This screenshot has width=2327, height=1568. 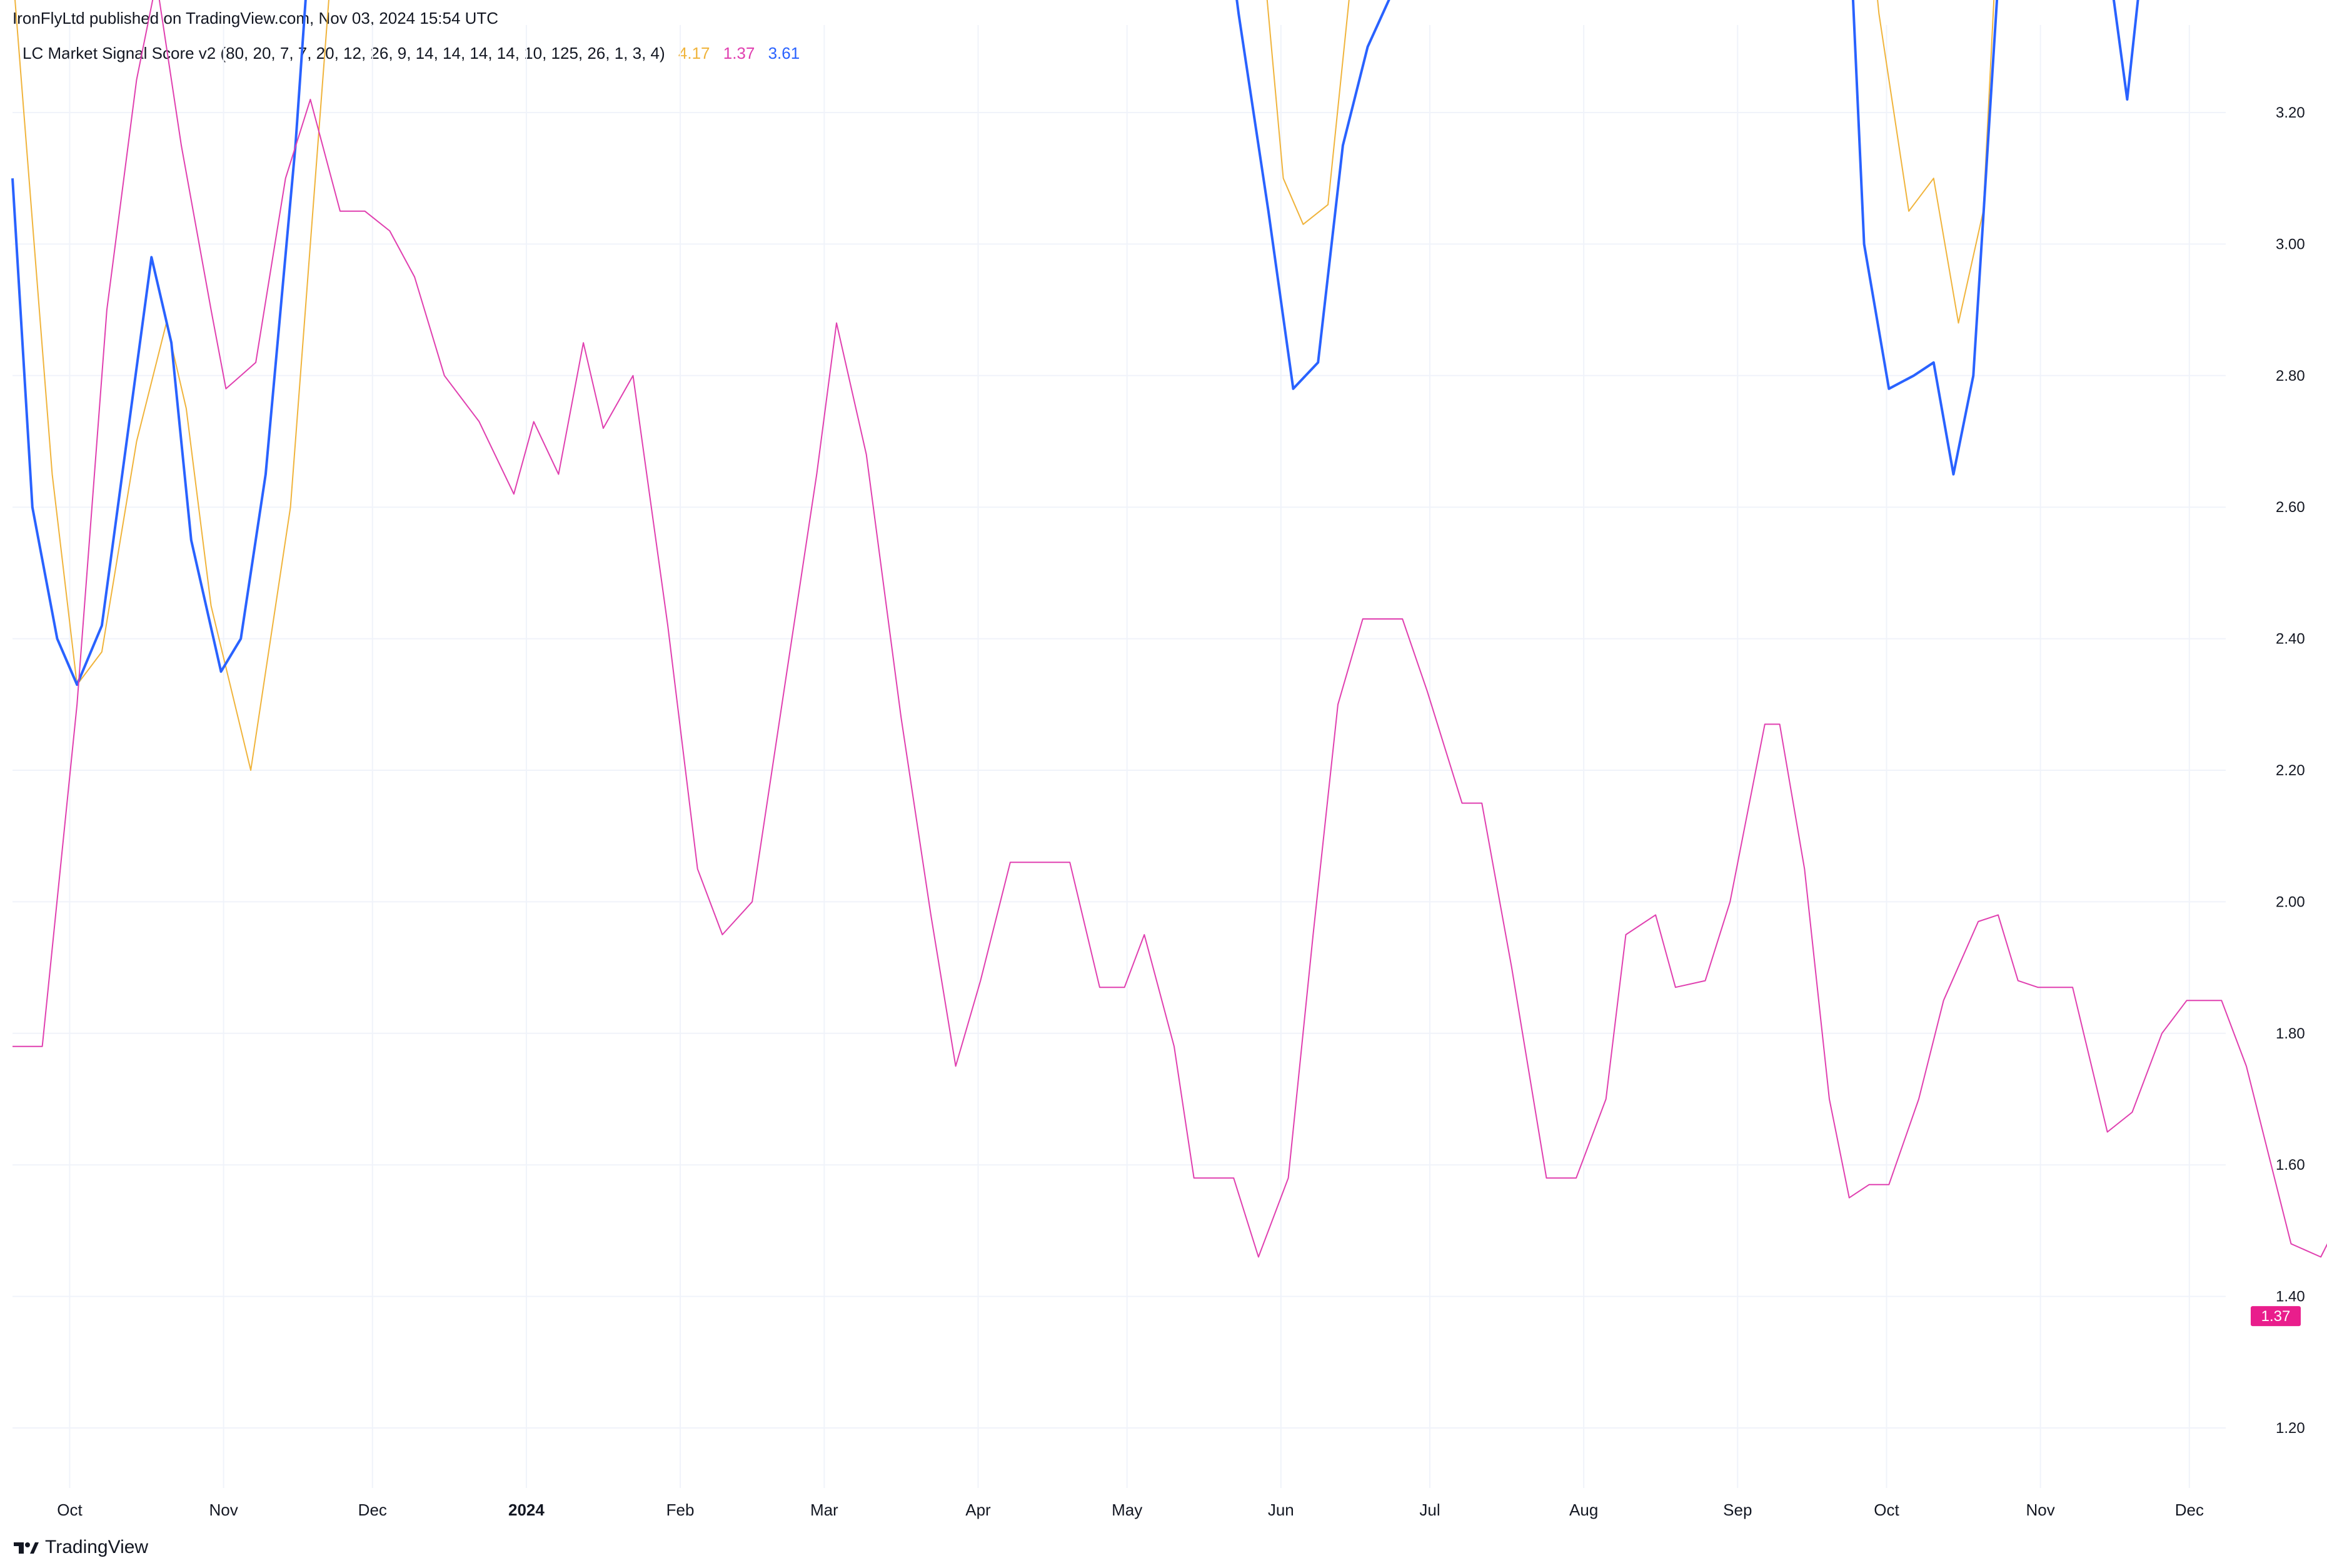 I want to click on y-tick-label: 3.20, so click(x=2290, y=112).